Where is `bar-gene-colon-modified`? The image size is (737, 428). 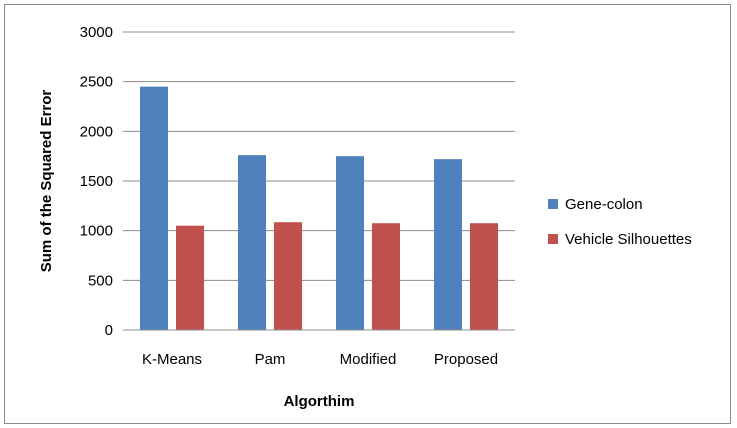 bar-gene-colon-modified is located at coordinates (350, 243).